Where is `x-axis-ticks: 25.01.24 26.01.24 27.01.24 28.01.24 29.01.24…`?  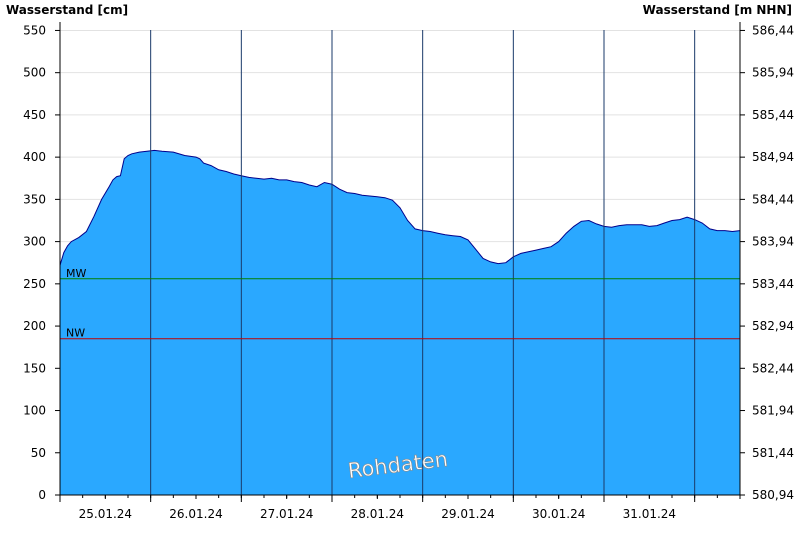
x-axis-ticks: 25.01.24 26.01.24 27.01.24 28.01.24 29.01.24… is located at coordinates (400, 508).